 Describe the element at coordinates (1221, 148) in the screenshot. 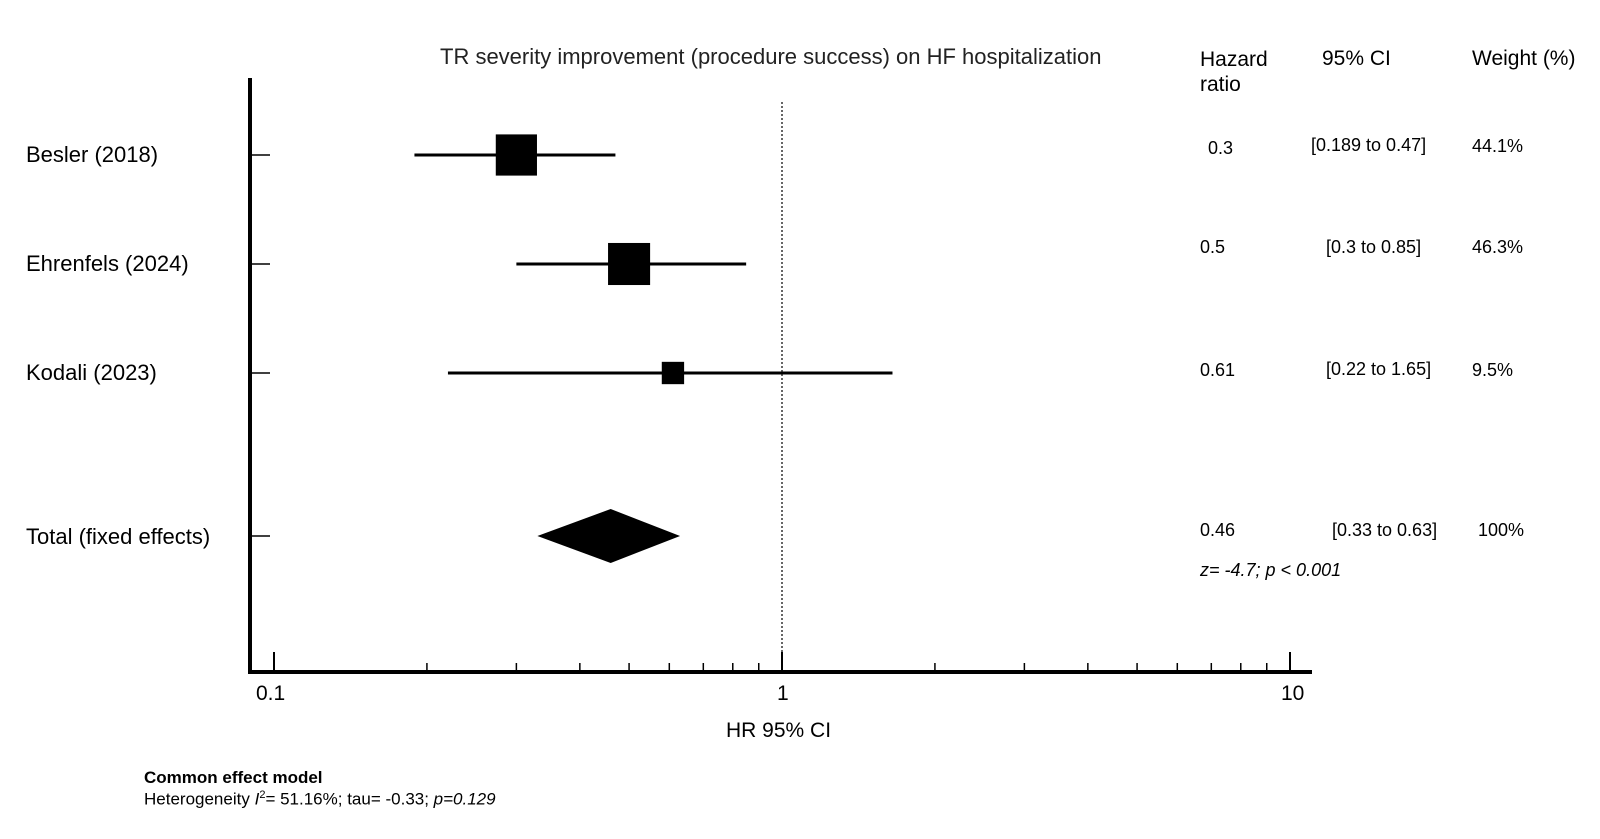

I see `hr-value-besler: 0.3` at that location.